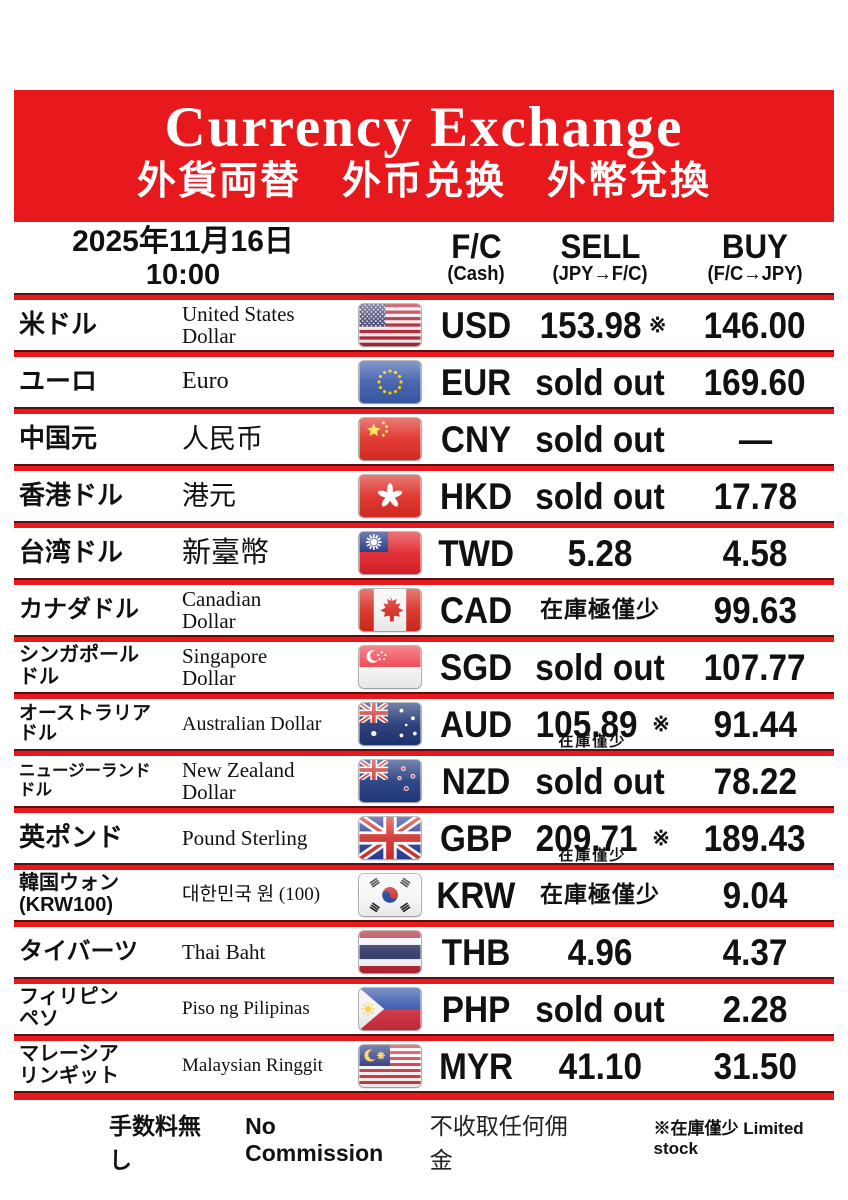  Describe the element at coordinates (222, 438) in the screenshot. I see `currency-name-alt: 人民币` at that location.